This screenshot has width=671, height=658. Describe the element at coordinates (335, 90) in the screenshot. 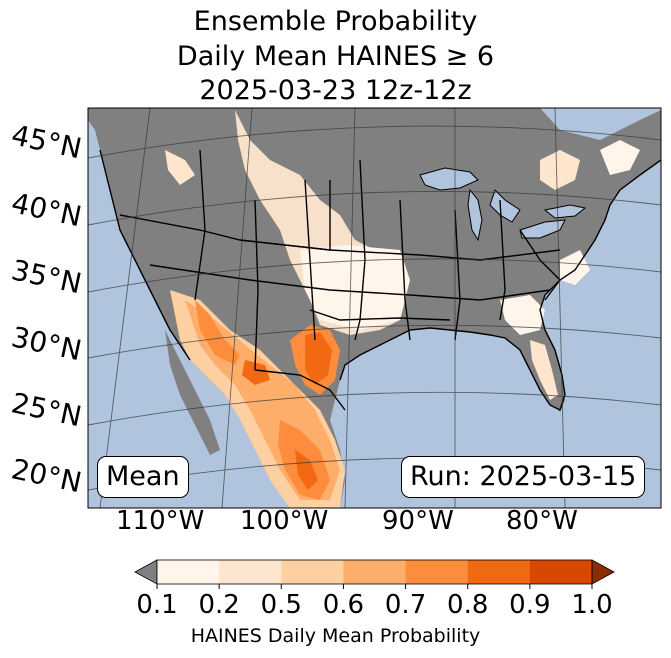

I see `title-line-3: 2025-03-23 12z-12z` at that location.